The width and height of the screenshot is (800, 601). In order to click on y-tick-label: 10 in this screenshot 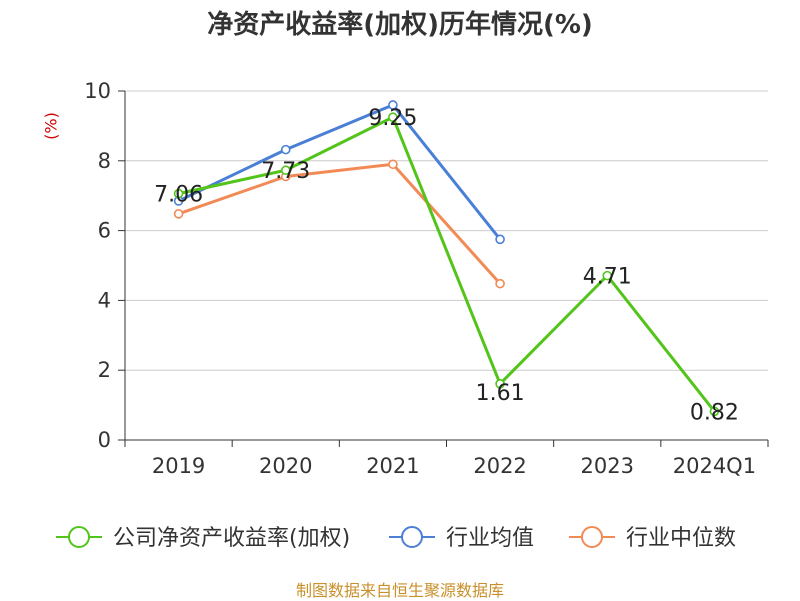, I will do `click(97, 91)`.